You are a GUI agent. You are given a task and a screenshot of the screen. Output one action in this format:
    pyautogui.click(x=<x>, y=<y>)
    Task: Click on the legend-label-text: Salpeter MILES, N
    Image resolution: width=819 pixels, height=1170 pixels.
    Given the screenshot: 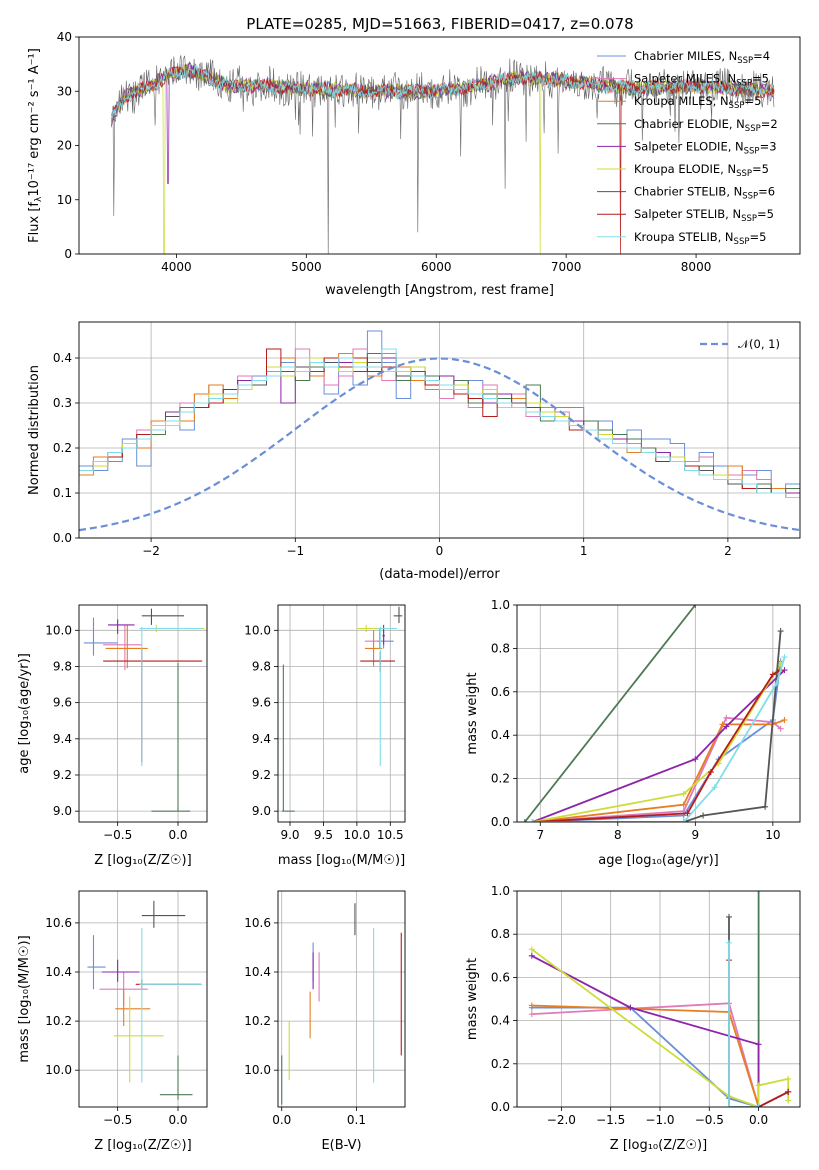 What is the action you would take?
    pyautogui.click(x=685, y=79)
    